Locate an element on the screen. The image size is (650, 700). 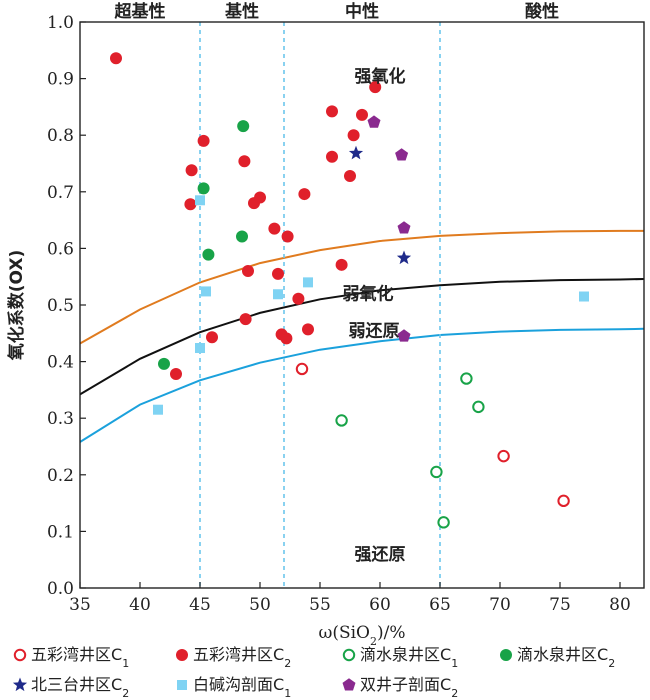
x-tick-label: 65 is located at coordinates (440, 605).